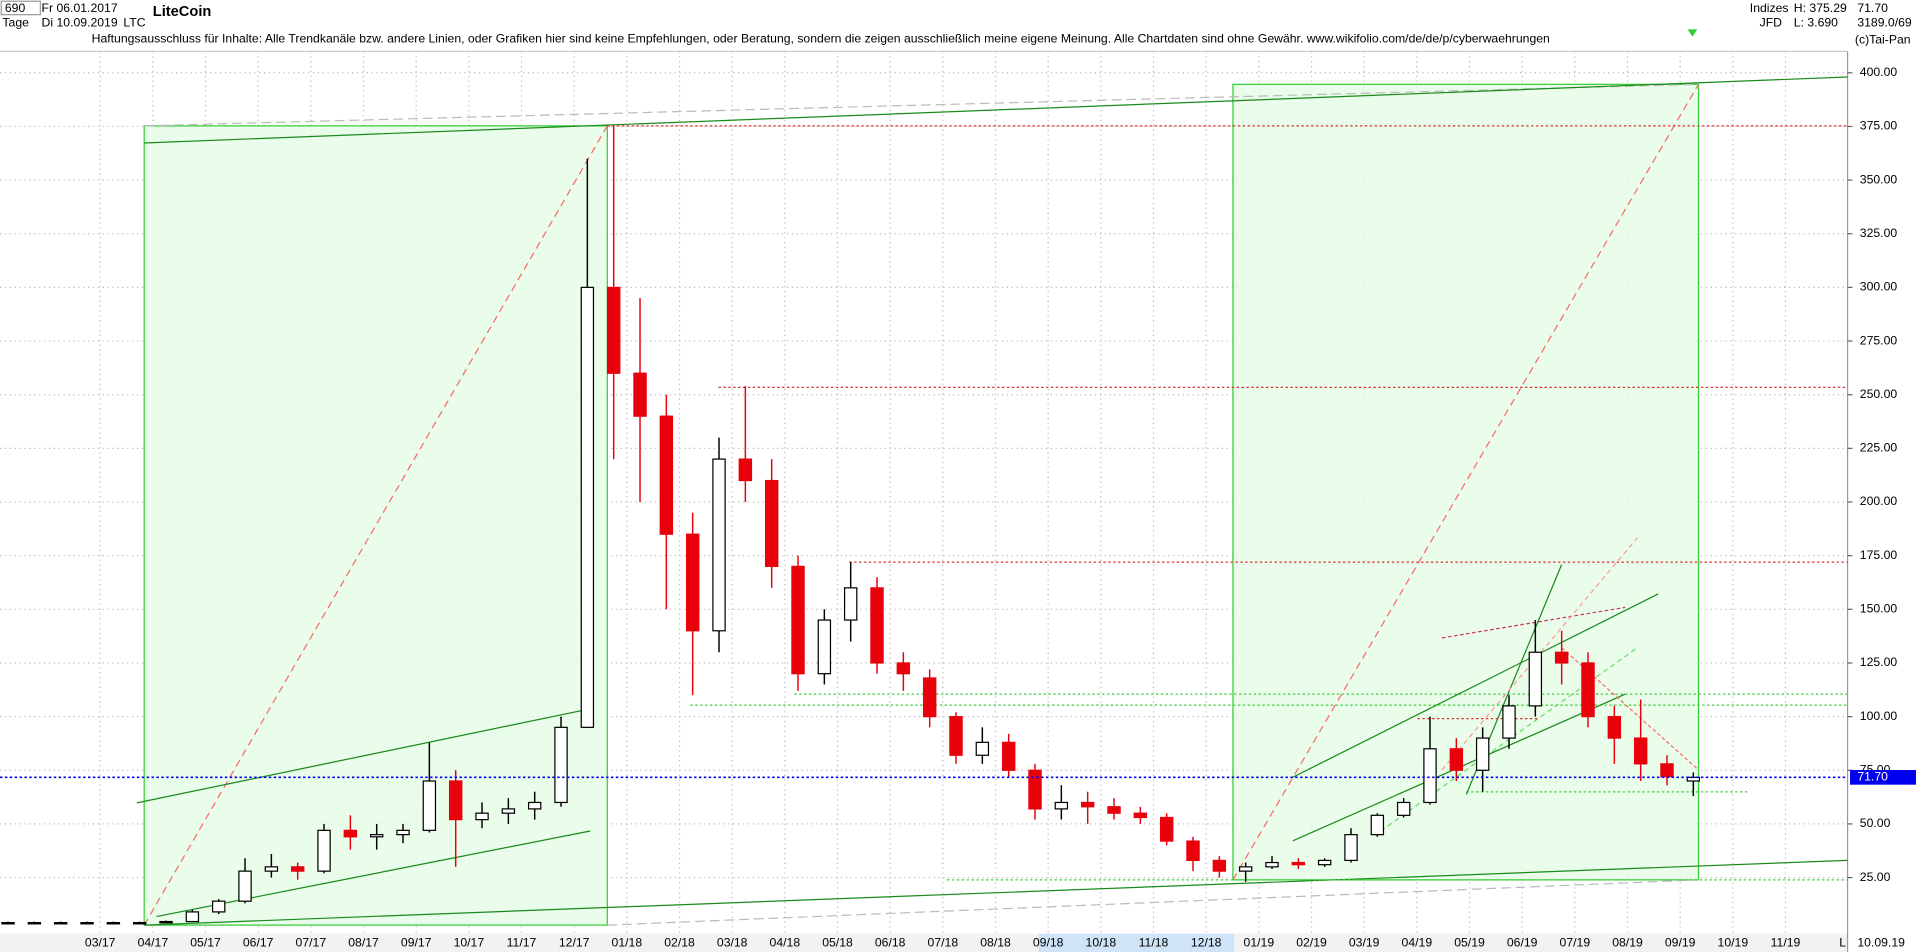  I want to click on arc, so click(921, 105).